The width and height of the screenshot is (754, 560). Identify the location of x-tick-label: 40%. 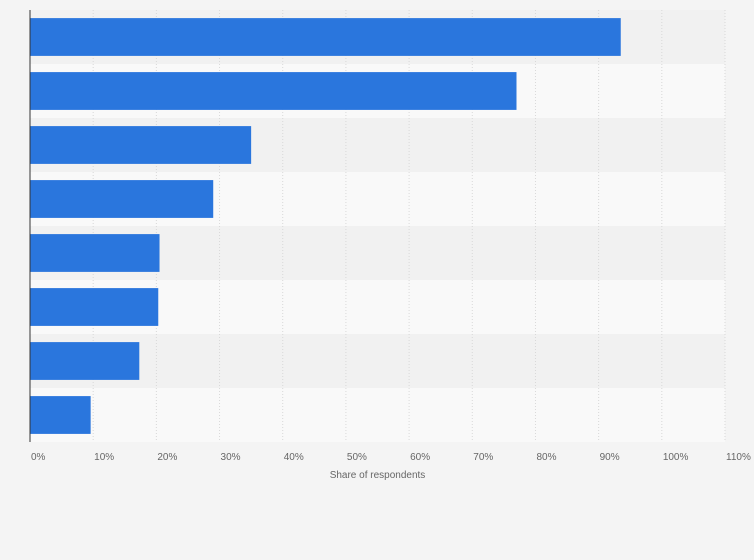
(294, 457).